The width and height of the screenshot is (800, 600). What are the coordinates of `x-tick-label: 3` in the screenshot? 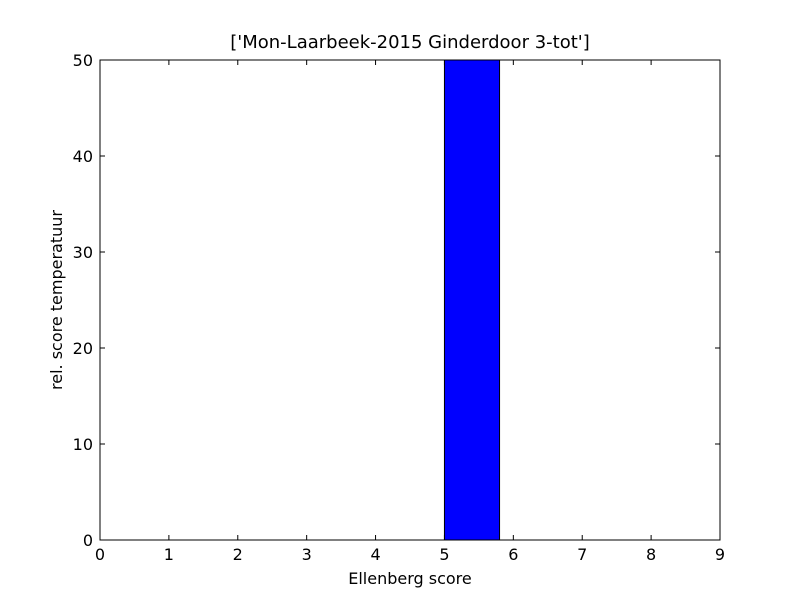 It's located at (307, 554).